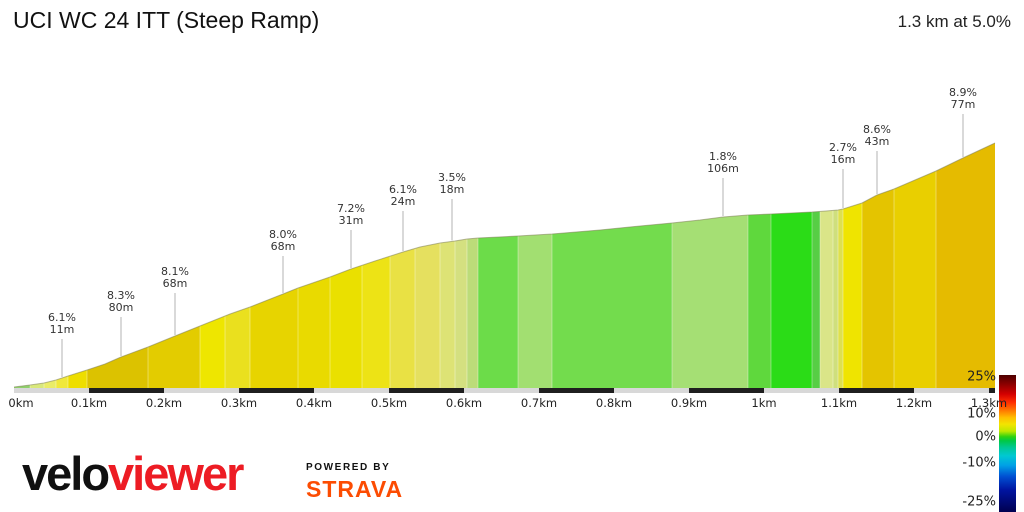 The height and width of the screenshot is (512, 1024). Describe the element at coordinates (1007, 443) in the screenshot. I see `gradient-legend-bar` at that location.